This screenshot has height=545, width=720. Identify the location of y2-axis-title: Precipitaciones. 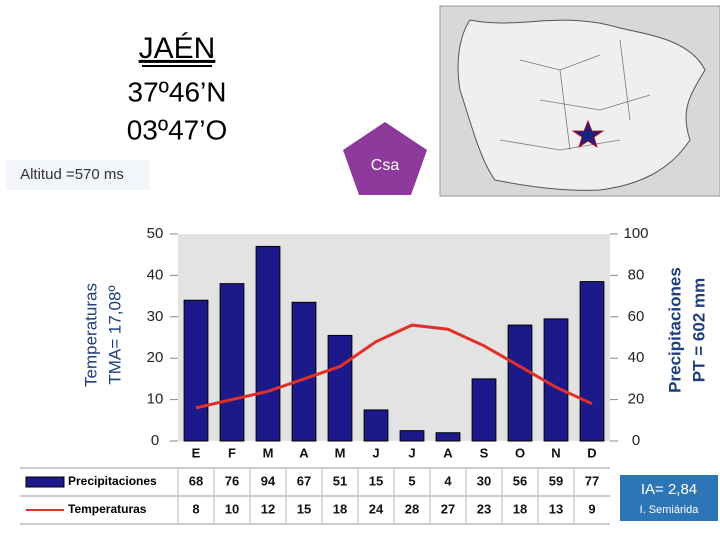
(674, 330).